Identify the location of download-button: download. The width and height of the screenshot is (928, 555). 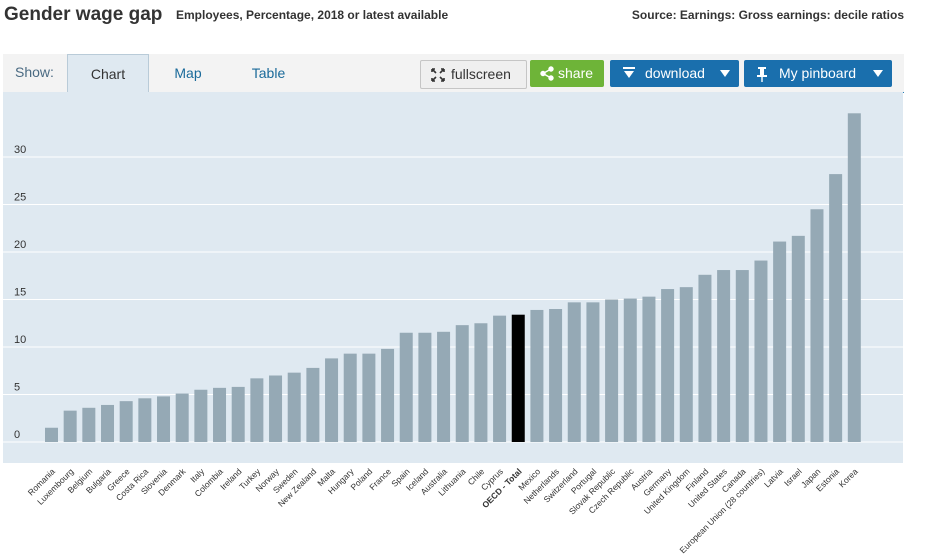
(674, 73).